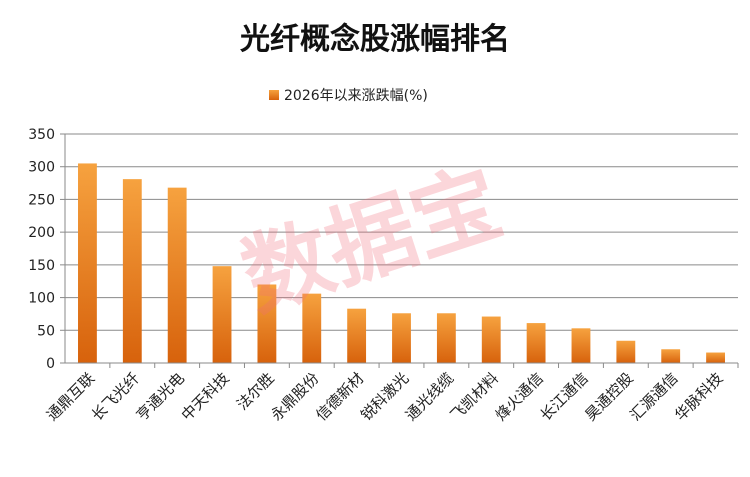 The width and height of the screenshot is (750, 477). I want to click on watermark: 数据宝, so click(371, 240).